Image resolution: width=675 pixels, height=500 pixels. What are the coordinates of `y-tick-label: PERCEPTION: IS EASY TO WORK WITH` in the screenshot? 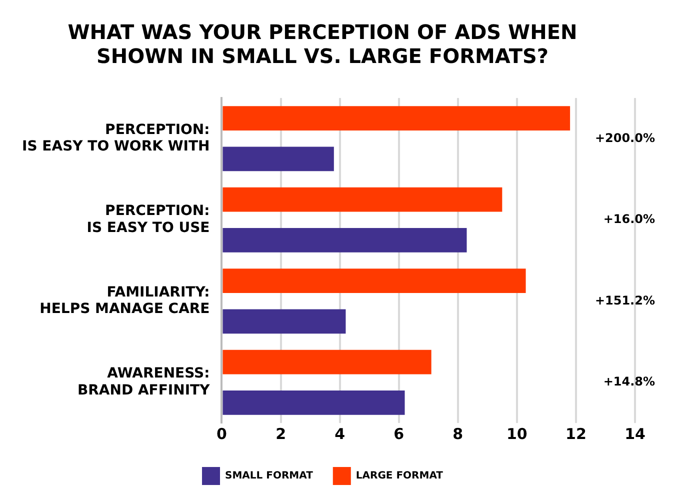 It's located at (116, 138).